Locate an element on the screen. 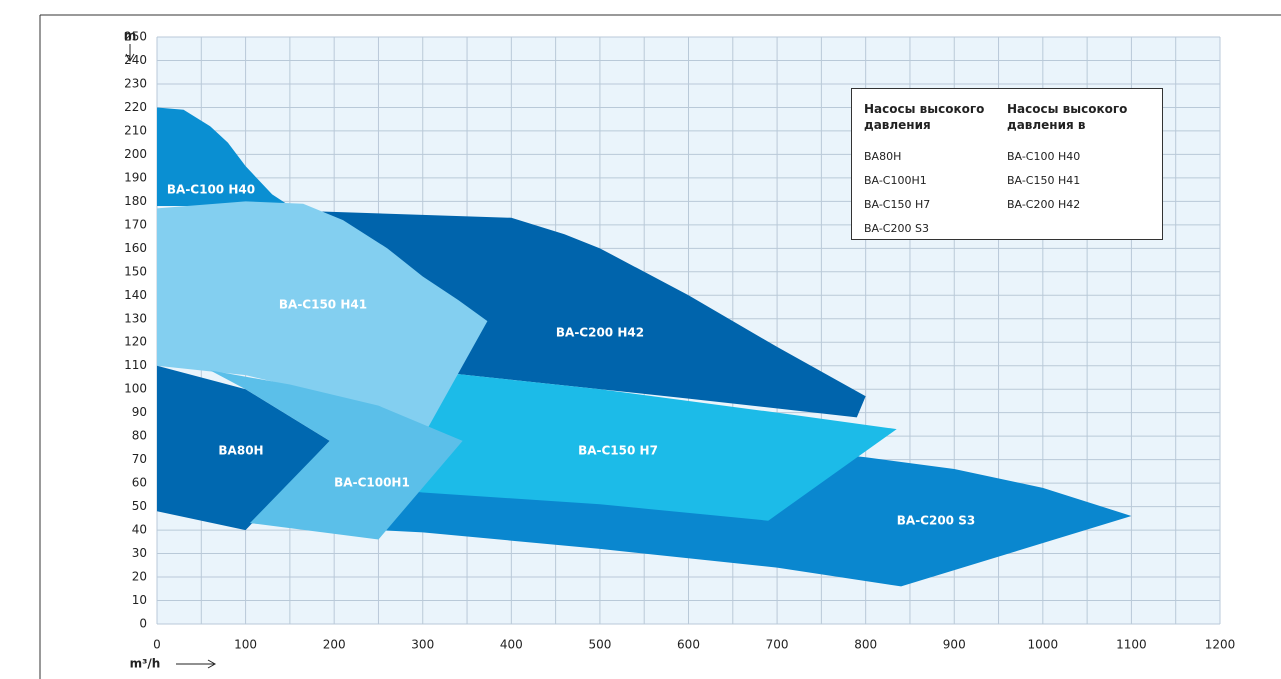 The height and width of the screenshot is (679, 1281). x-tick-label: 800 is located at coordinates (865, 645).